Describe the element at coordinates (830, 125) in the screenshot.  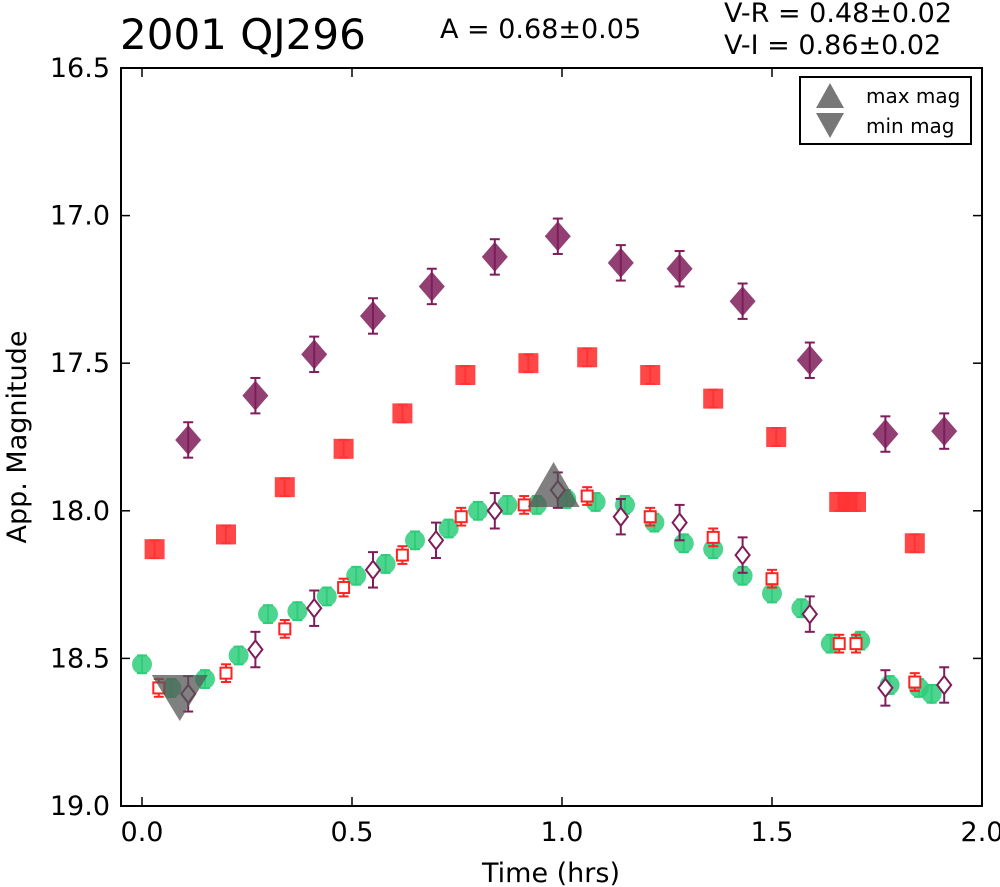
I see `legend-triangle-down-icon` at that location.